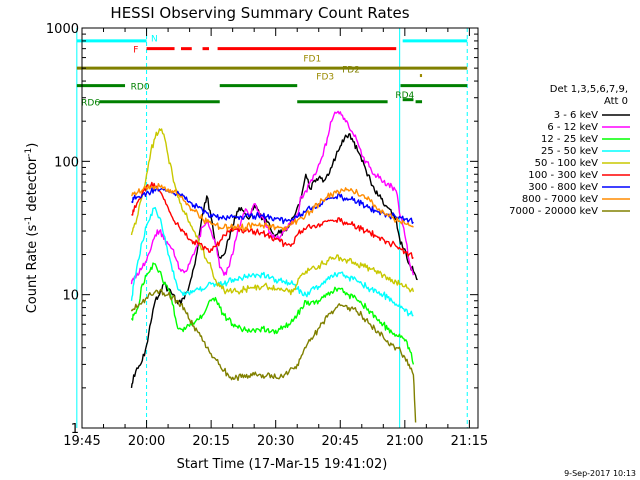 This screenshot has width=640, height=480. I want to click on legend-label-300-800-kev: 300 - 800 keV, so click(563, 187).